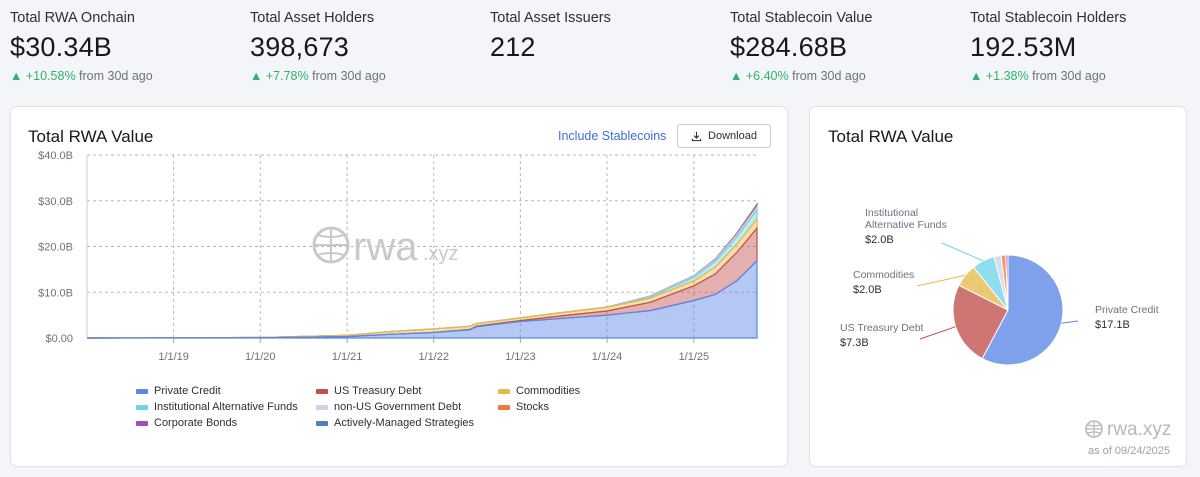 This screenshot has height=477, width=1200. Describe the element at coordinates (1112, 325) in the screenshot. I see `pie-label-value: $17.1B` at that location.